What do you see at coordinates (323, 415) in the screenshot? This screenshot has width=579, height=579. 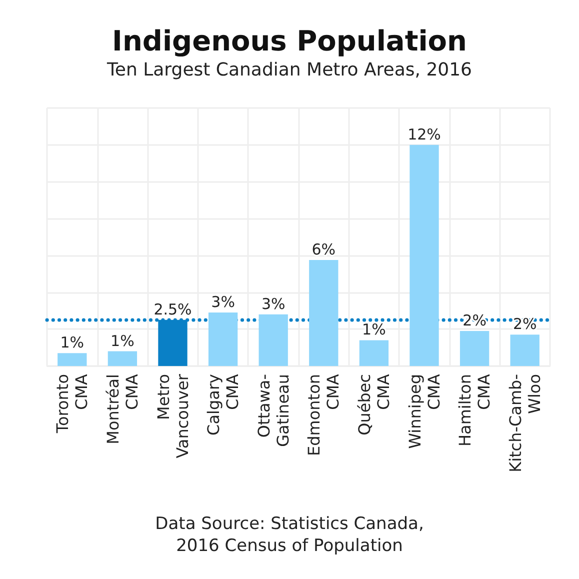 I see `x-tick-label: Edmonton CMA` at bounding box center [323, 415].